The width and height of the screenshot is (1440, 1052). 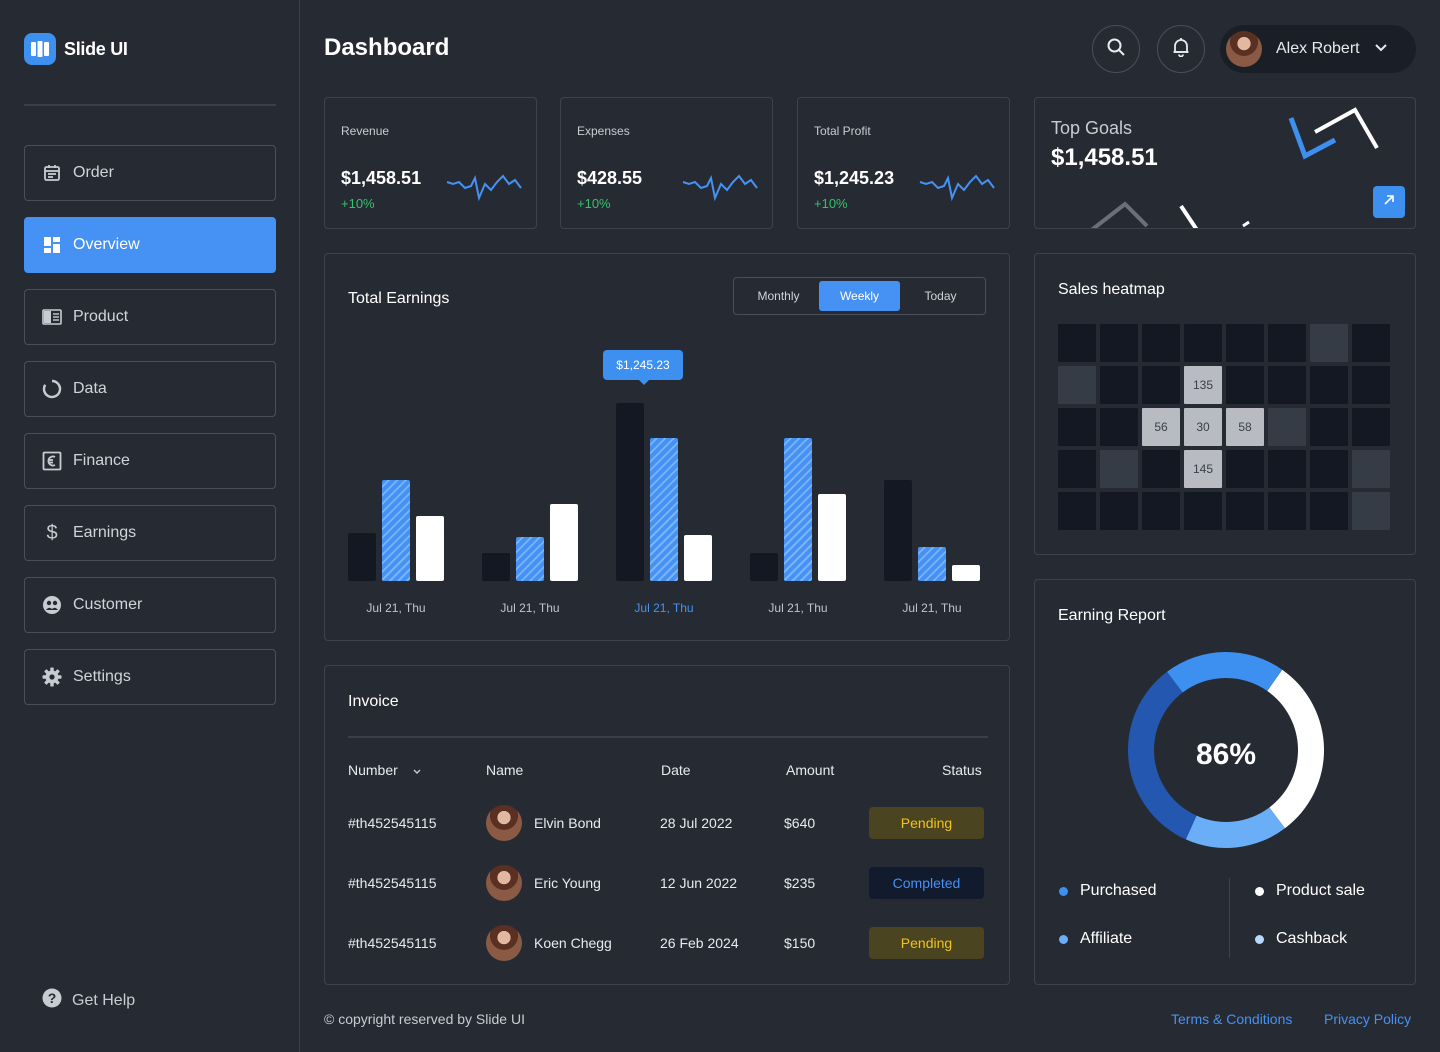 What do you see at coordinates (150, 389) in the screenshot?
I see `sidebar-item-data: Data` at bounding box center [150, 389].